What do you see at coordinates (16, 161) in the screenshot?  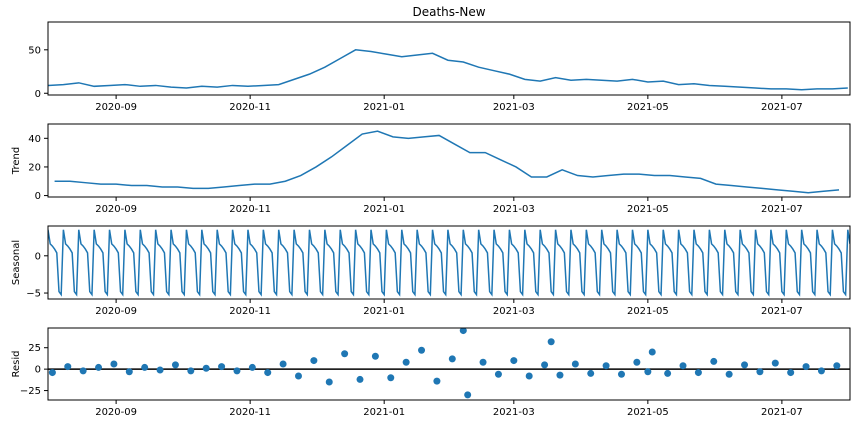 I see `y-axis-label: Trend` at bounding box center [16, 161].